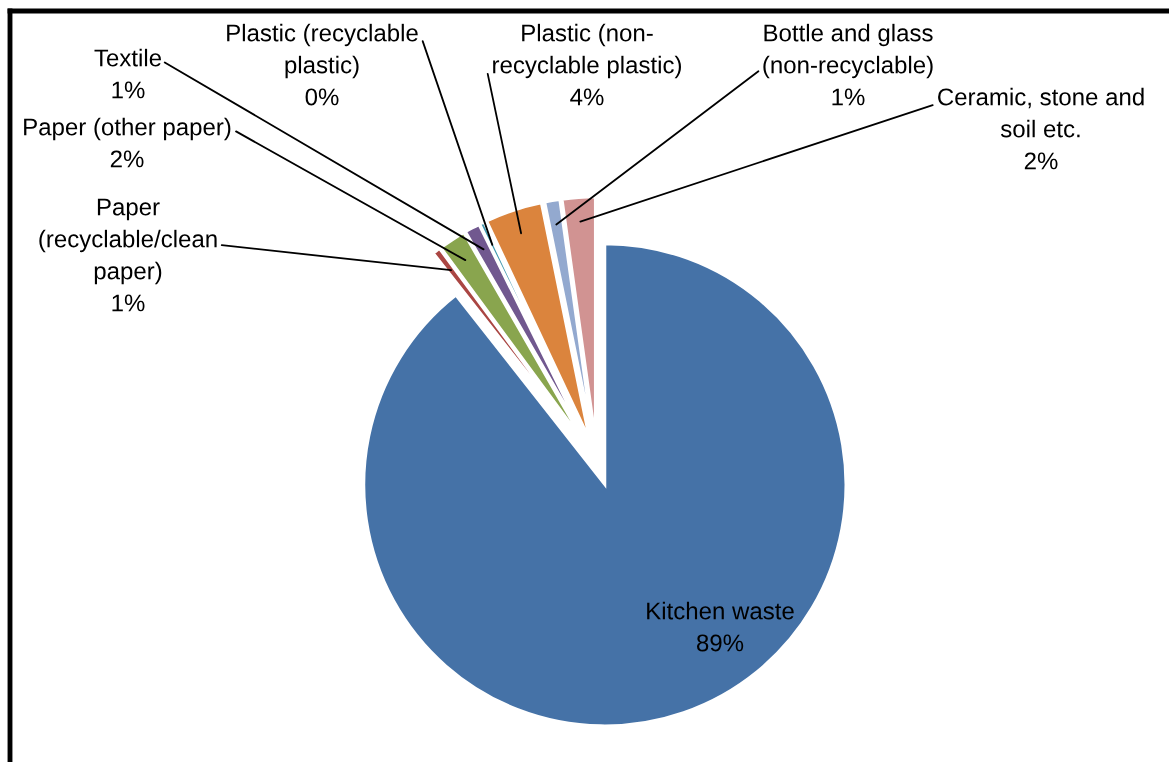 The width and height of the screenshot is (1169, 762). Describe the element at coordinates (720, 610) in the screenshot. I see `slice-label: Kitchen waste` at that location.